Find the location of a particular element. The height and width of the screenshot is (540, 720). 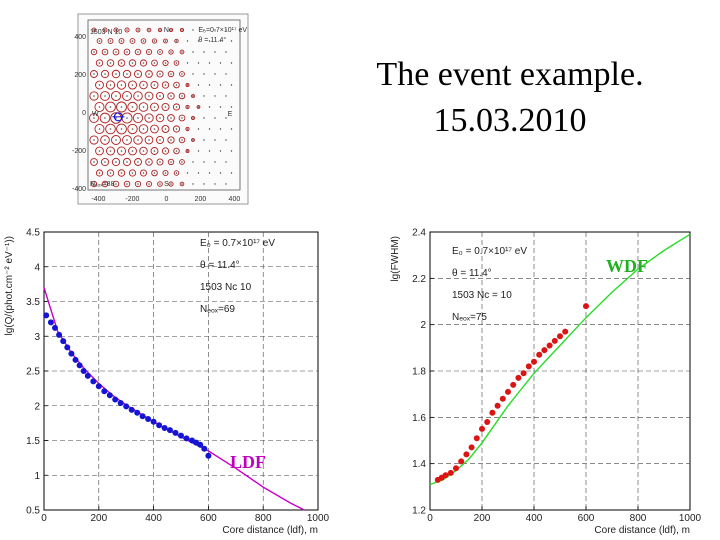

map-y-tick-label: 0 is located at coordinates (84, 113).